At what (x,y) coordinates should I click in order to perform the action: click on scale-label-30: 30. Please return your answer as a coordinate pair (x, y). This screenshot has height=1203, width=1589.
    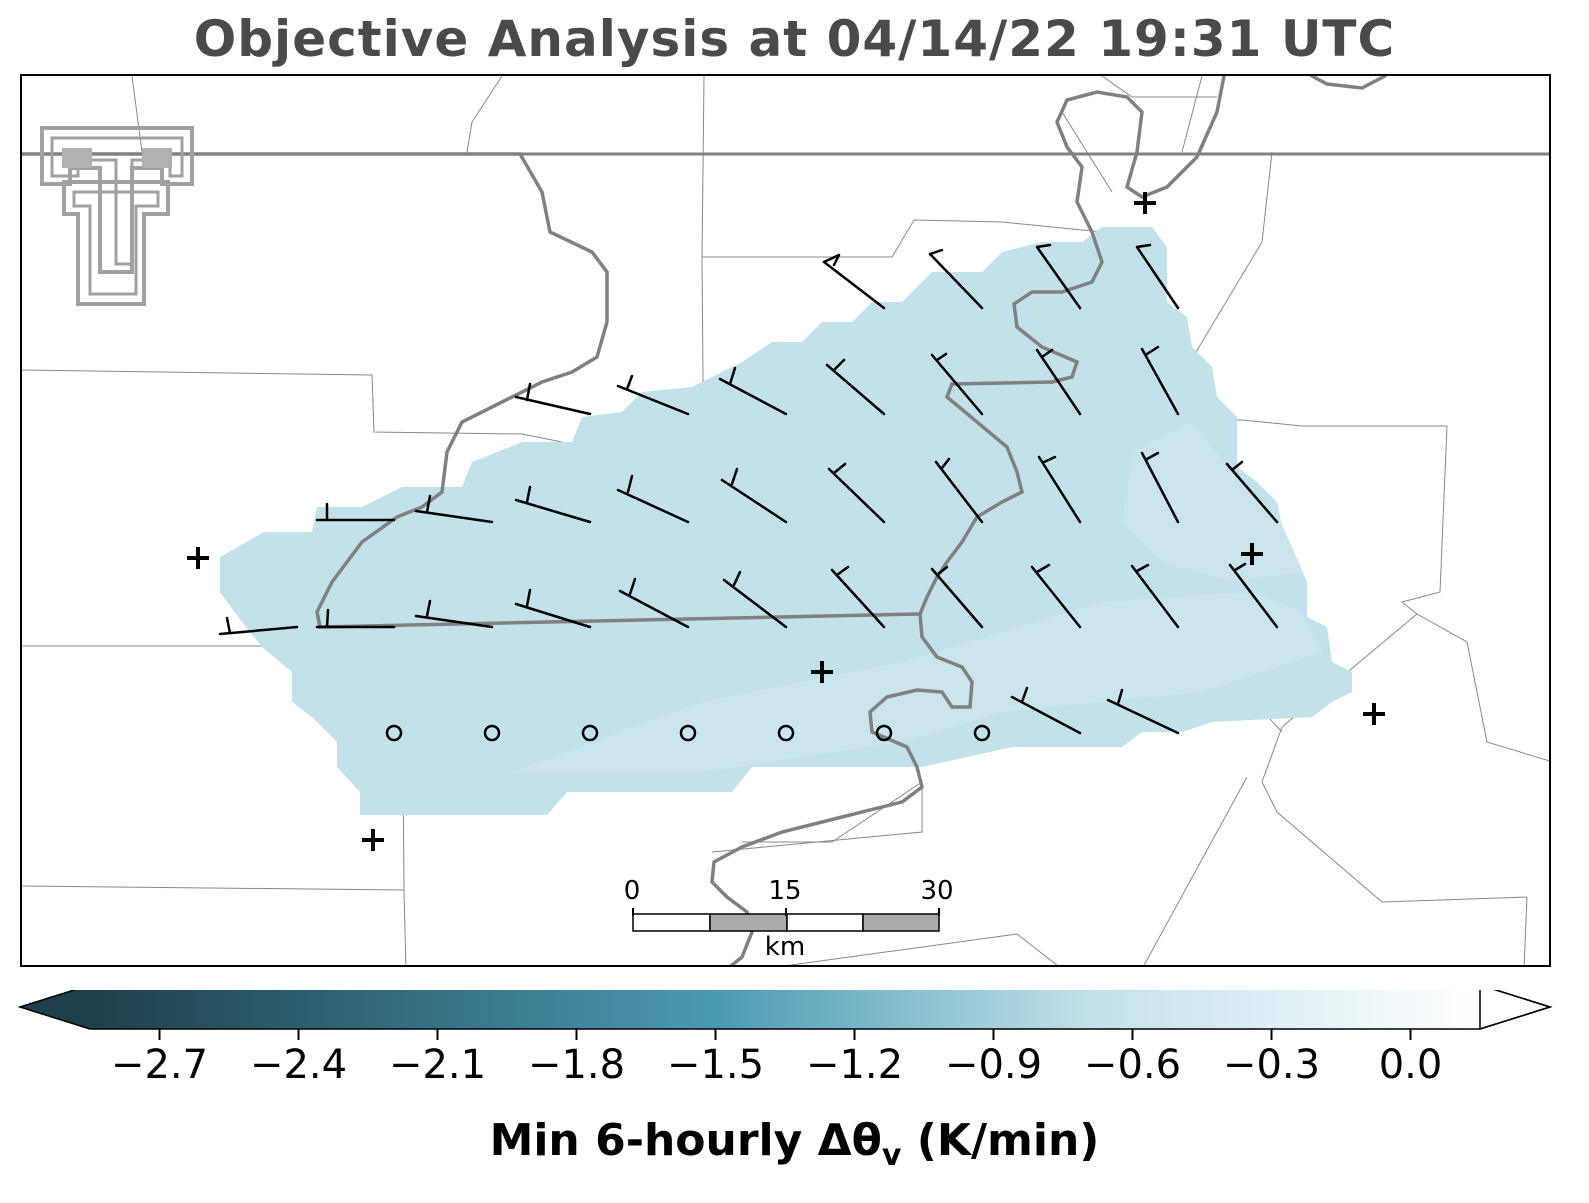
    Looking at the image, I should click on (937, 891).